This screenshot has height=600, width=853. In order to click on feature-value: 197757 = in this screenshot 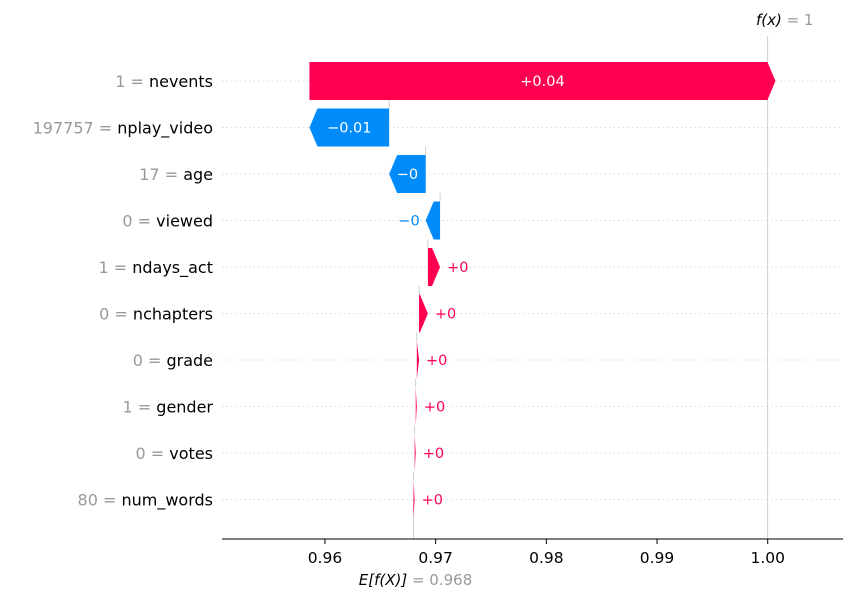, I will do `click(75, 128)`.